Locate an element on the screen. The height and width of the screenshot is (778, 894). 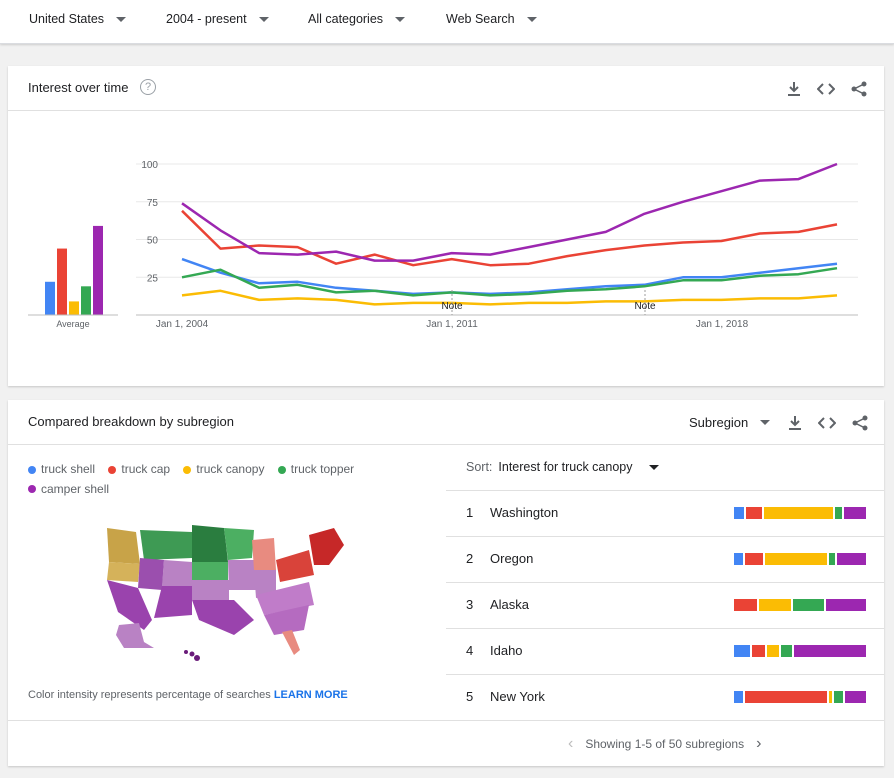
row-name: Idaho is located at coordinates (506, 650).